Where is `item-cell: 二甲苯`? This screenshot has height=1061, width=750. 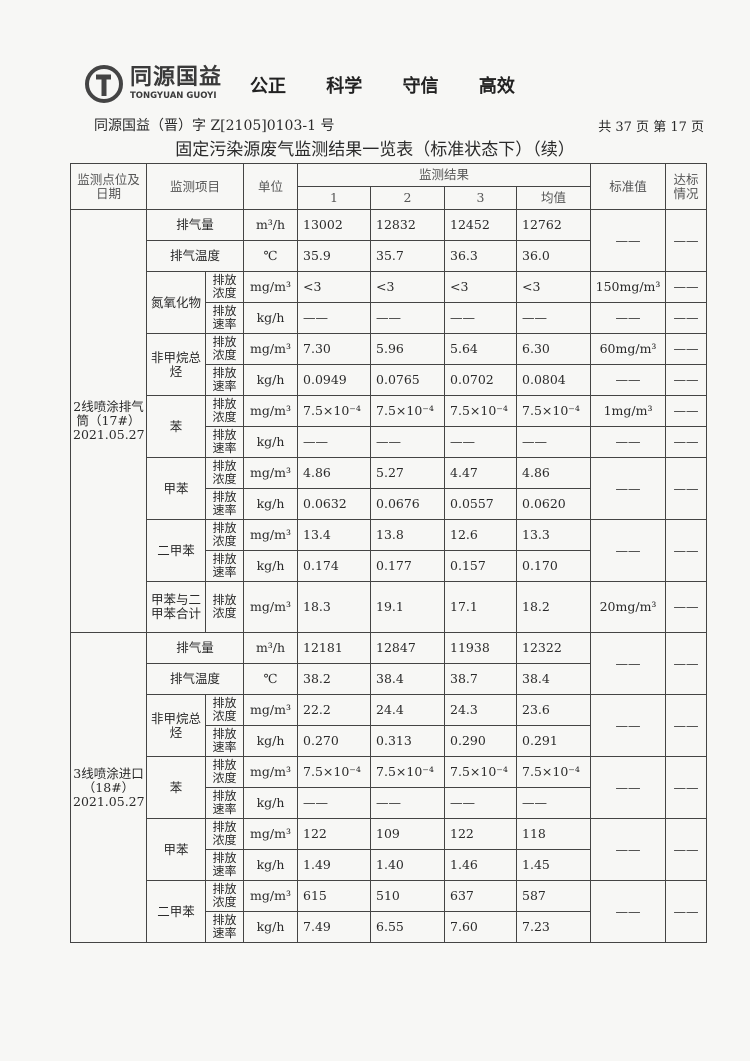 item-cell: 二甲苯 is located at coordinates (176, 911).